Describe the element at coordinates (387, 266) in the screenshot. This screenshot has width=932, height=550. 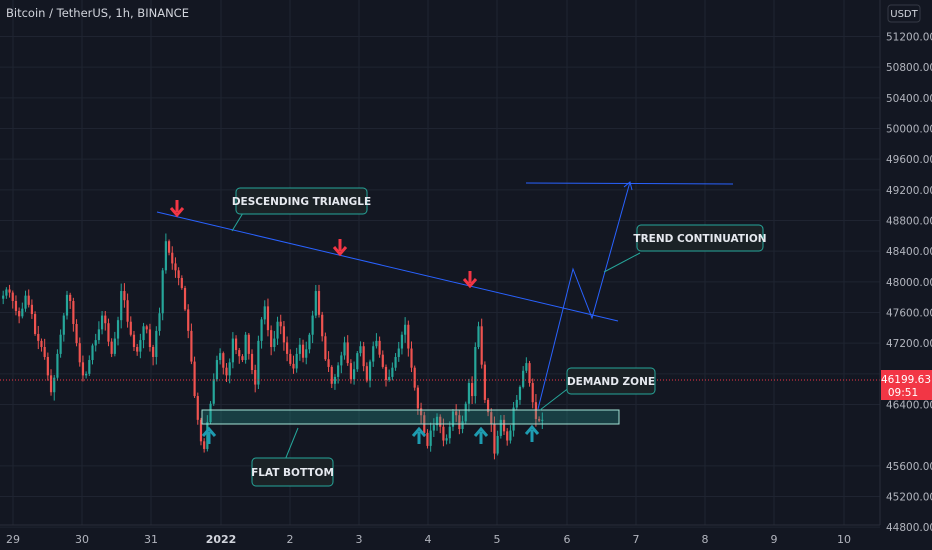
I see `descending-trendline` at that location.